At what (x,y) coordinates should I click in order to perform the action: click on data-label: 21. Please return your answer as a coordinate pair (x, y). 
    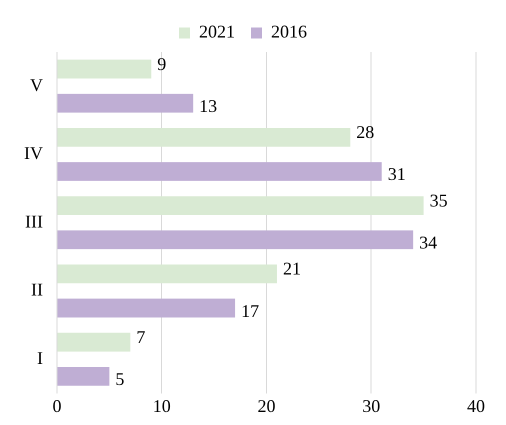
    Looking at the image, I should click on (291, 268).